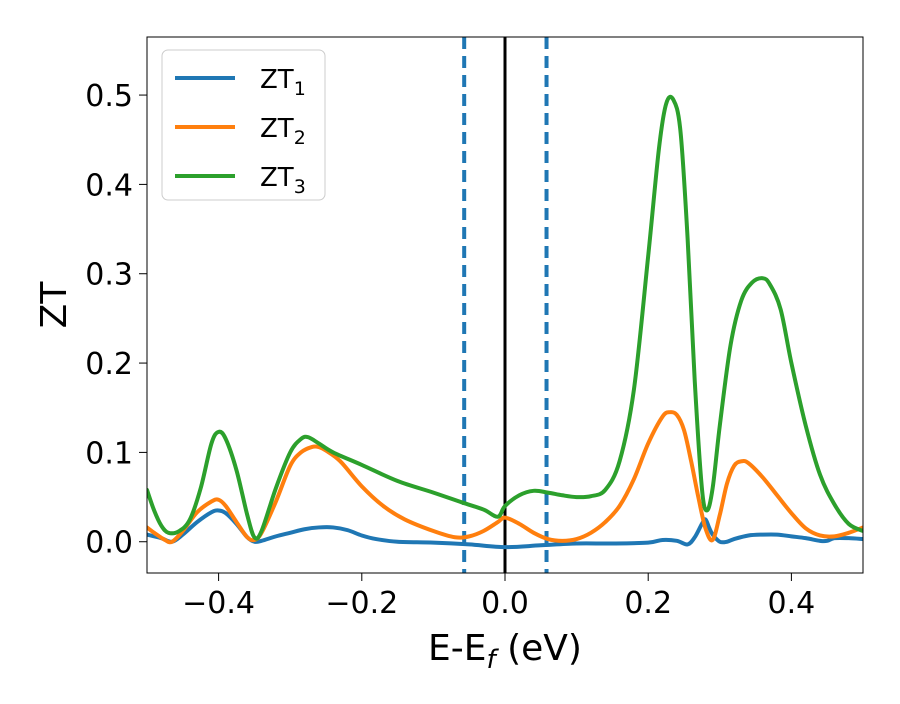 This screenshot has width=900, height=704. I want to click on x-tick-label: −0.2, so click(361, 603).